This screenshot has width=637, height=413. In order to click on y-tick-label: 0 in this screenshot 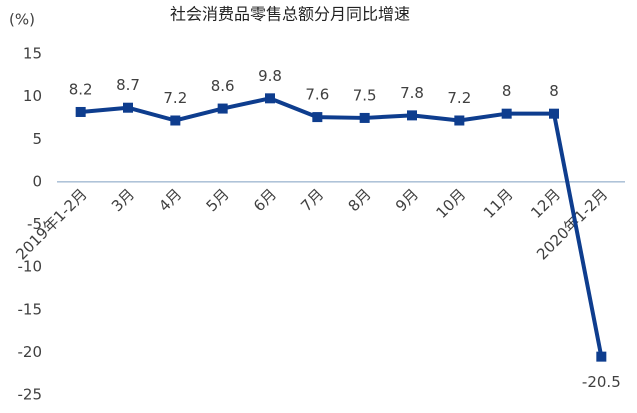, I will do `click(37, 181)`.